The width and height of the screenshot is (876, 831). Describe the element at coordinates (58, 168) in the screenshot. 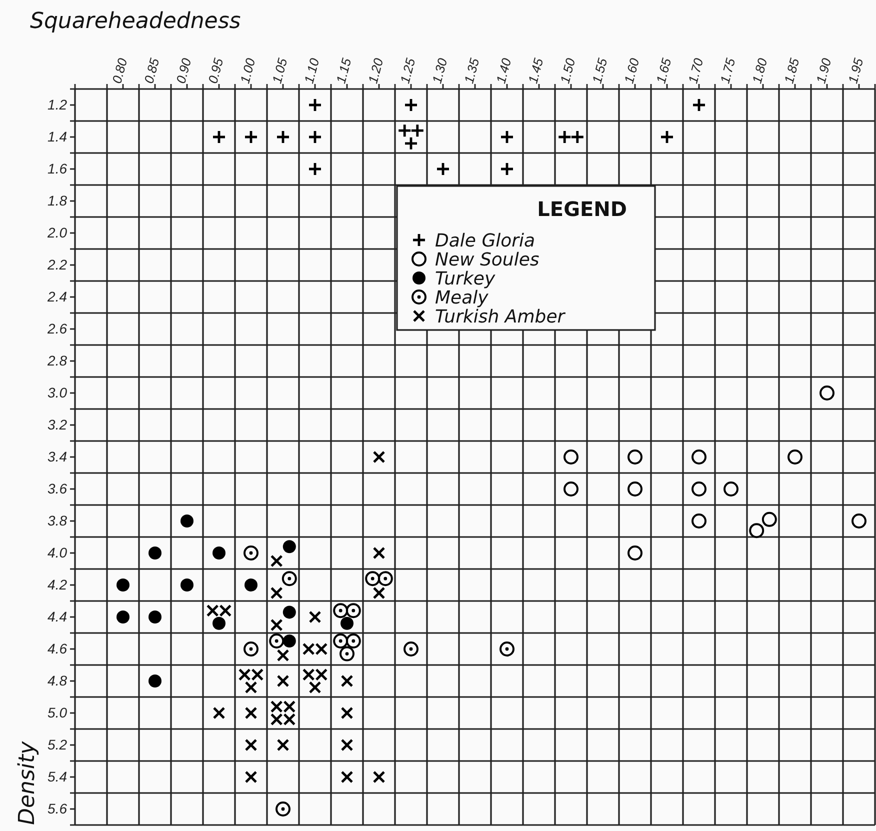

I see `y-tick-label: 1.6` at that location.